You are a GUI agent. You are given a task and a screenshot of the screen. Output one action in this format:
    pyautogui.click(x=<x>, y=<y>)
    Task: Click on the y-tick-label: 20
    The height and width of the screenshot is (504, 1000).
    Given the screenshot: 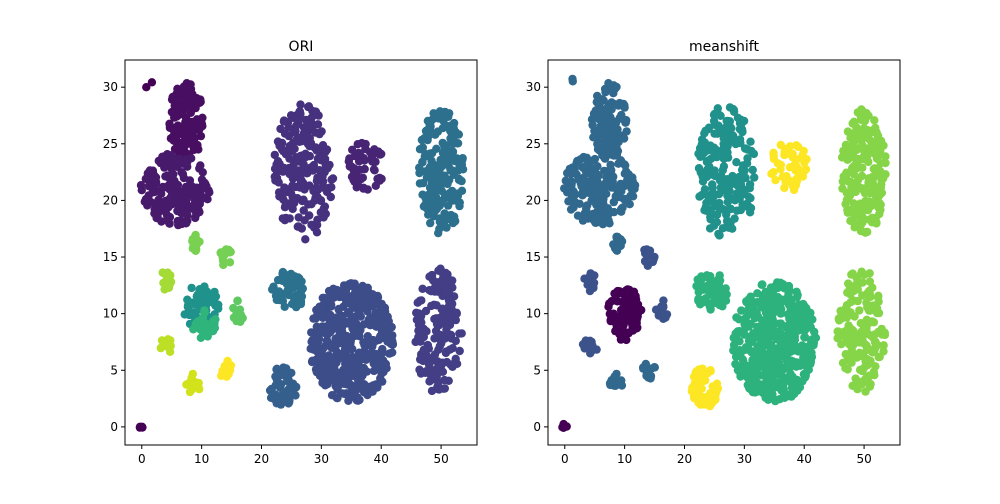 What is the action you would take?
    pyautogui.click(x=533, y=200)
    